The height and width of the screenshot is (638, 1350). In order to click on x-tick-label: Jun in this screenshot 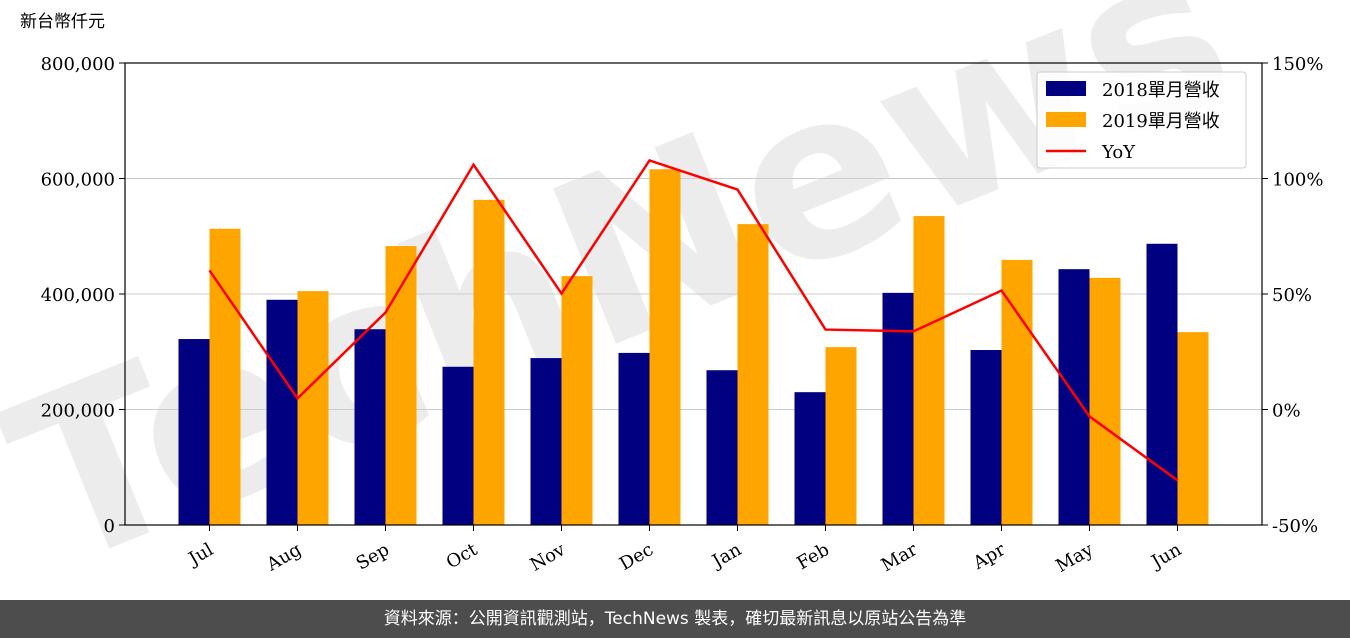, I will do `click(1165, 556)`.